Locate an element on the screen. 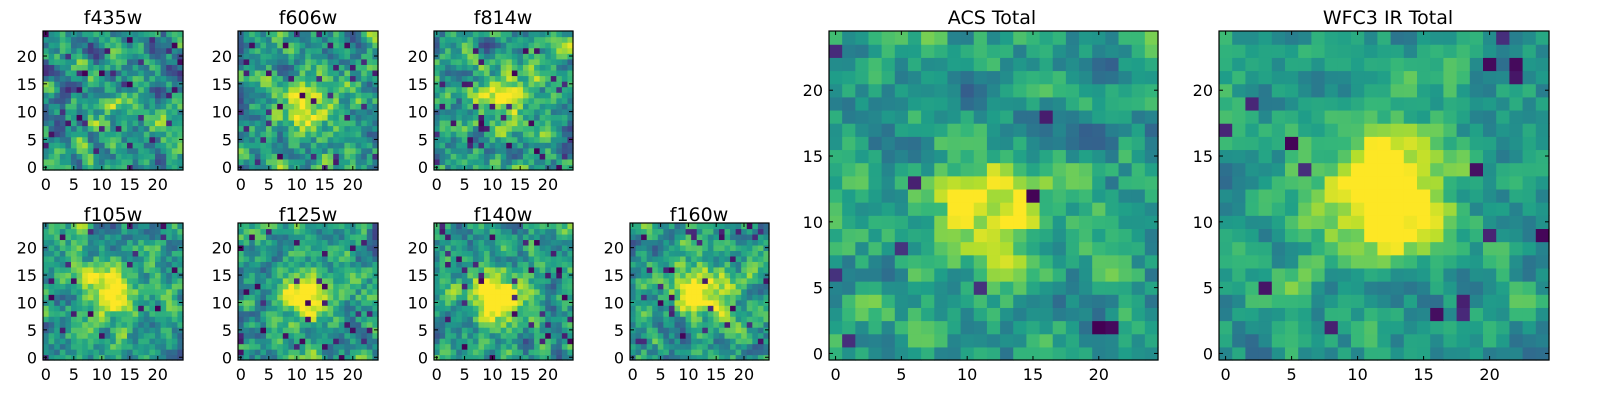 The image size is (1600, 400). axes-frame is located at coordinates (503, 291).